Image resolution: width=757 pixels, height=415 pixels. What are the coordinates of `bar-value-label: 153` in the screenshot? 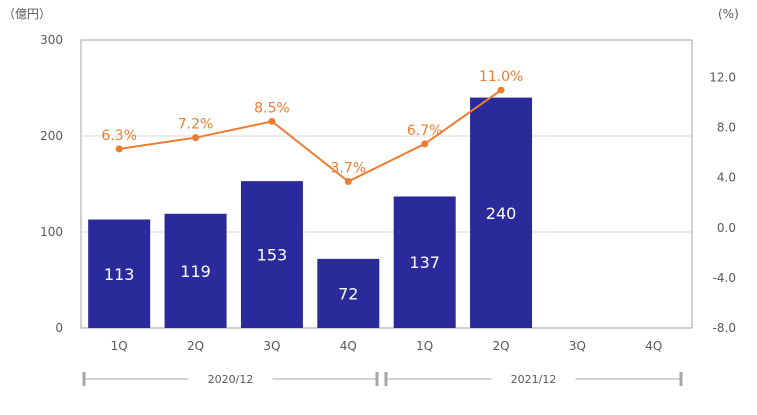 It's located at (272, 255).